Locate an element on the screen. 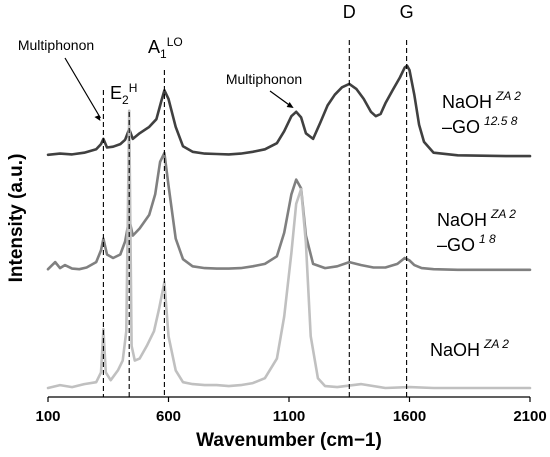 Image resolution: width=550 pixels, height=457 pixels. x-axis-title: Wavenumber (cm−1) is located at coordinates (289, 440).